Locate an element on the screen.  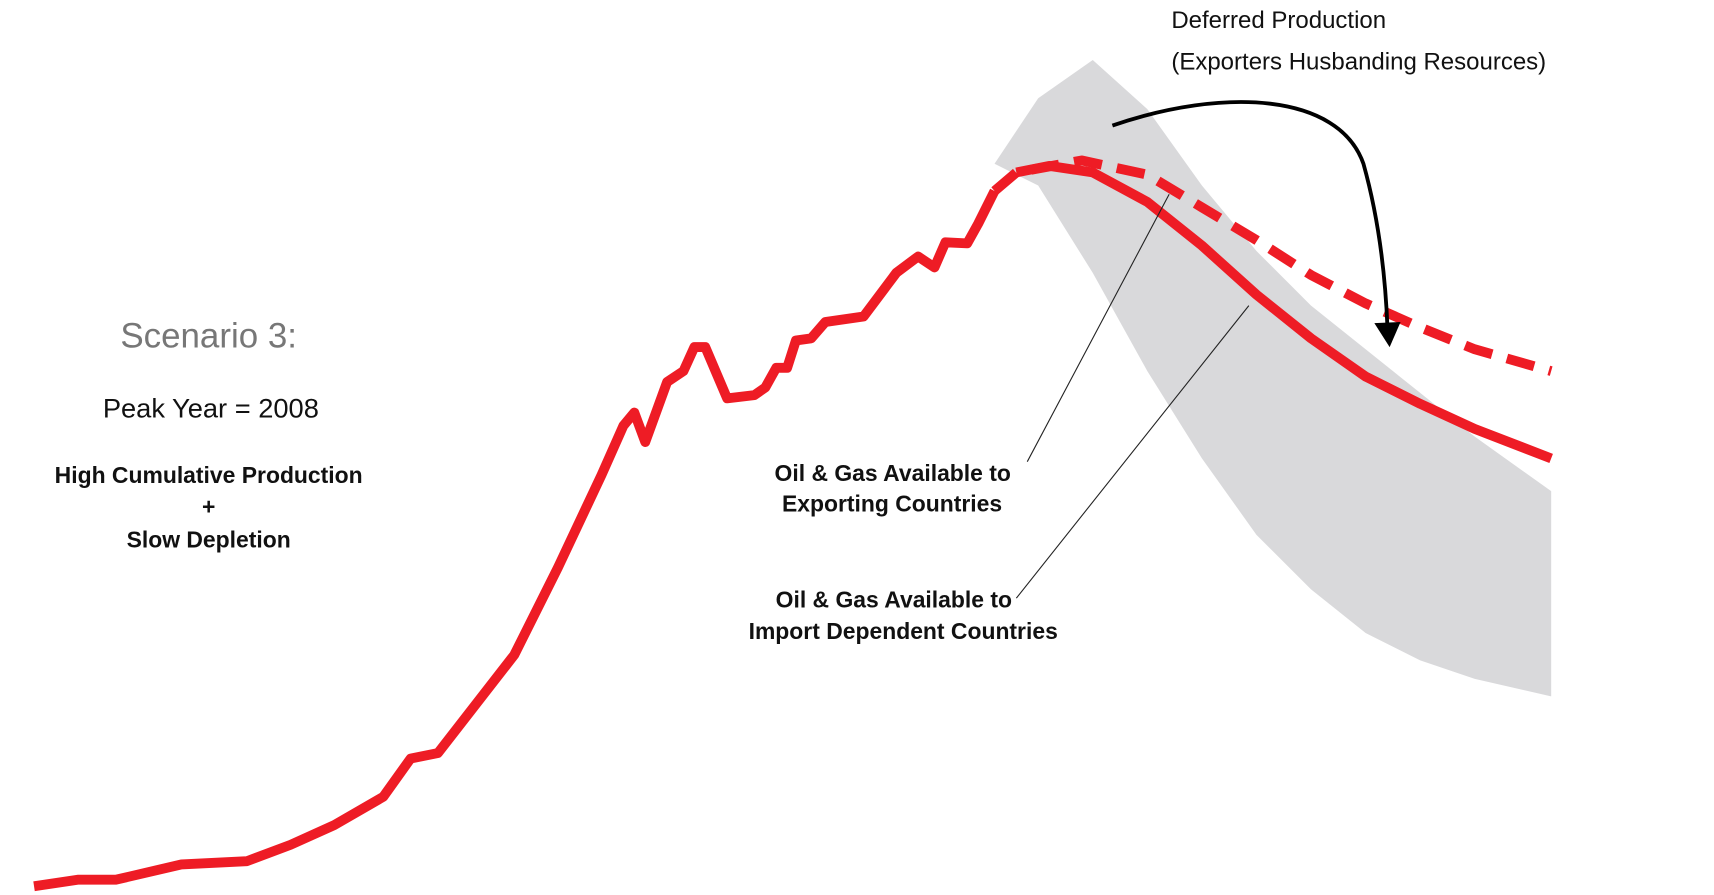
annotation: Exporting Countries is located at coordinates (892, 503).